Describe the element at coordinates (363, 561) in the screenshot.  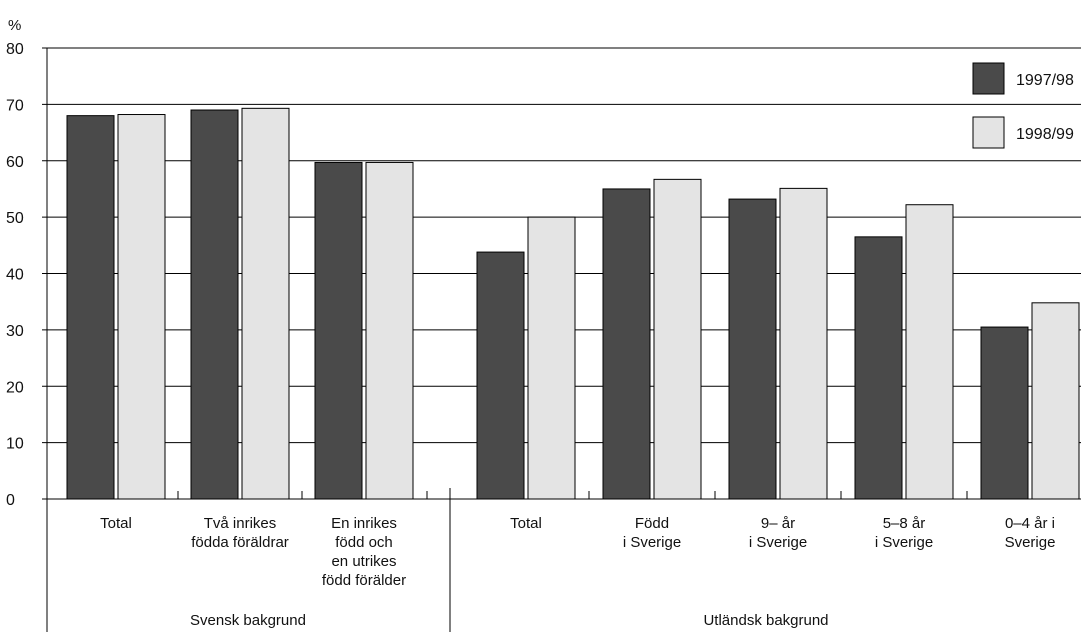
I see `category-label: en utrikes` at that location.